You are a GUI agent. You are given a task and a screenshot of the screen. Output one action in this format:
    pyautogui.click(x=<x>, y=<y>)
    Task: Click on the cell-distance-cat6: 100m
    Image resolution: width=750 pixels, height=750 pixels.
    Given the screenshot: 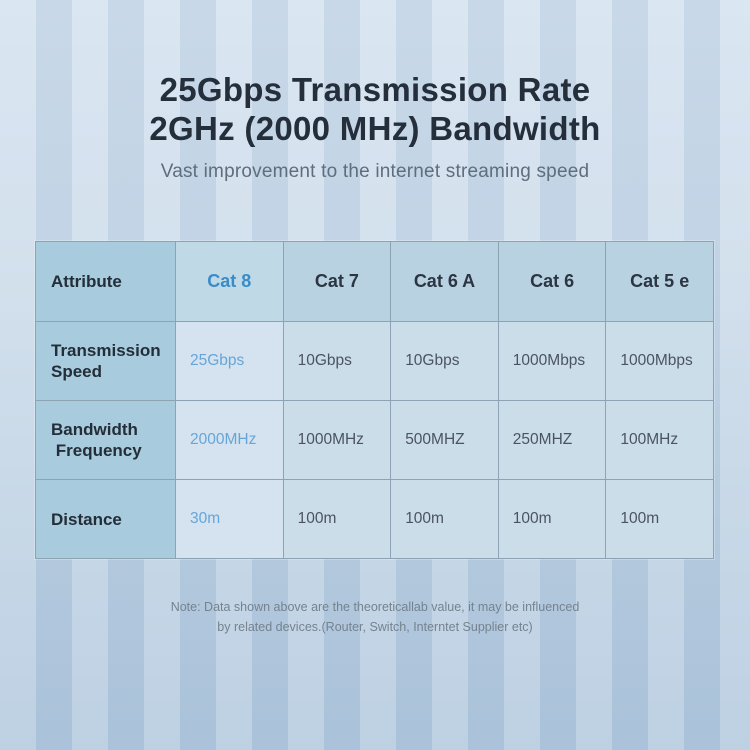 What is the action you would take?
    pyautogui.click(x=552, y=519)
    